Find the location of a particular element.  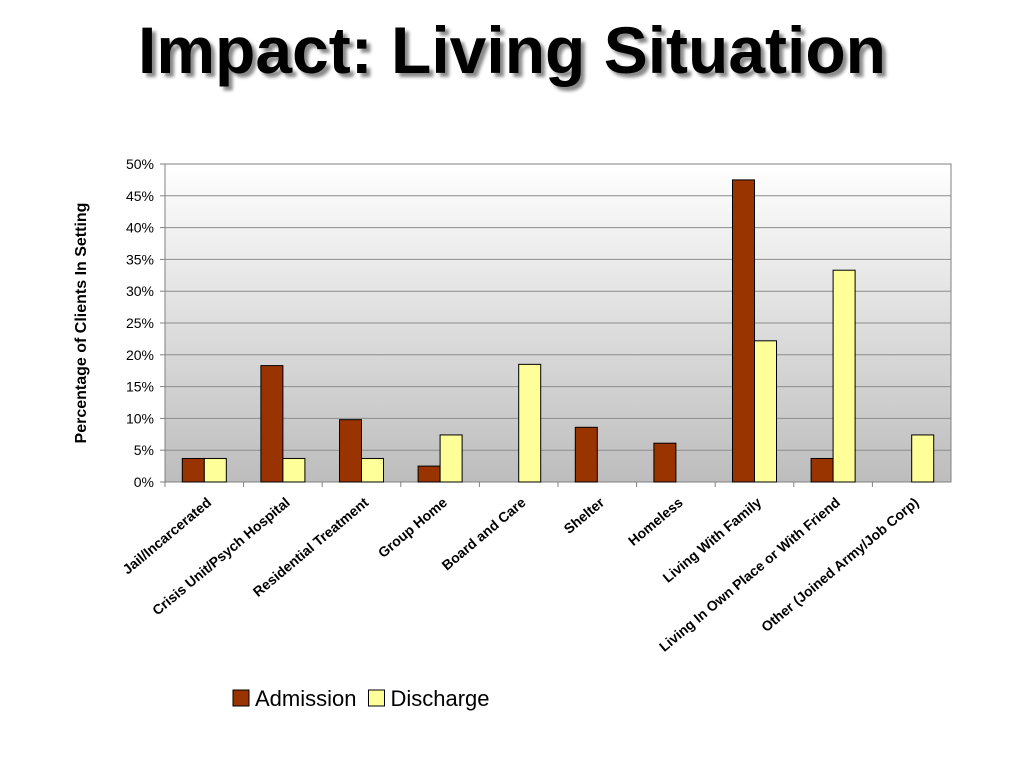

y-tick-label: 40% is located at coordinates (140, 228).